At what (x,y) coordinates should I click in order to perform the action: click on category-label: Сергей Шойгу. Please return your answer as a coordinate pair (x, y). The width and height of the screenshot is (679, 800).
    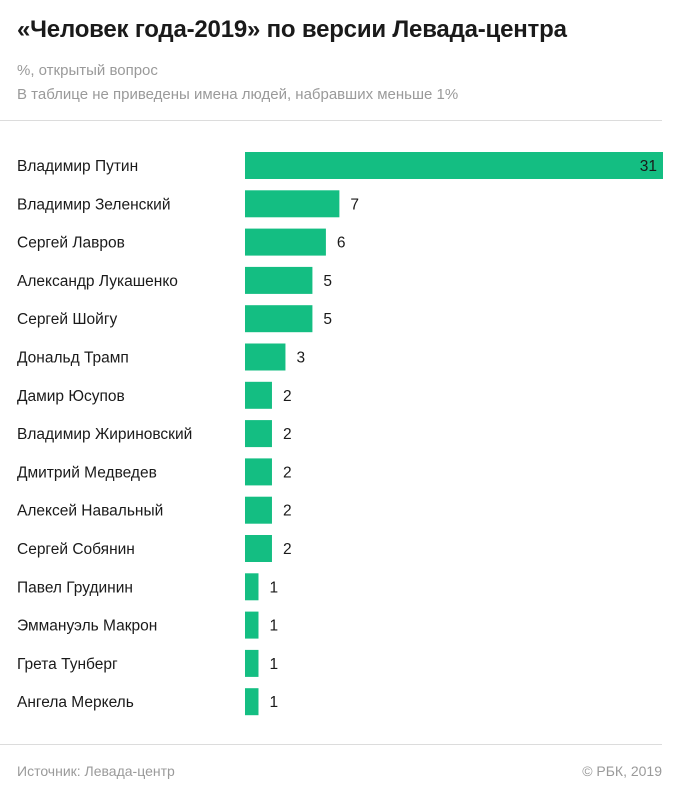
    Looking at the image, I should click on (67, 319).